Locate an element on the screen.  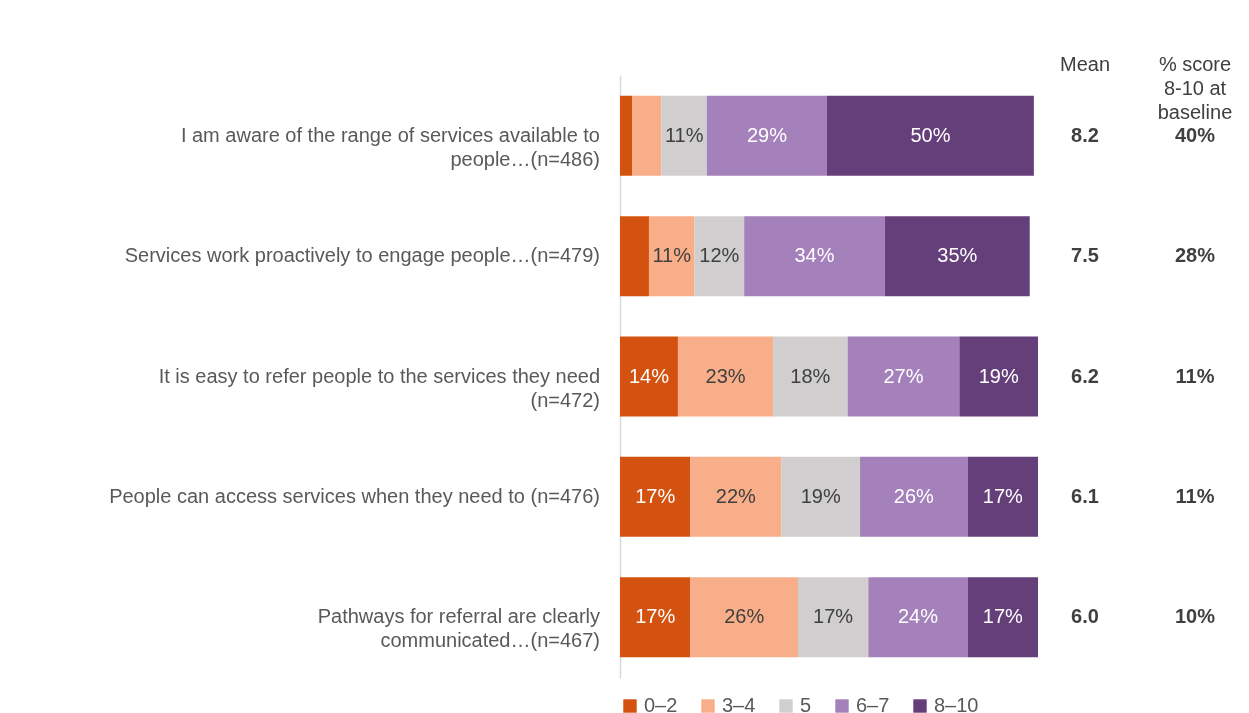
data-label: 29% is located at coordinates (767, 134).